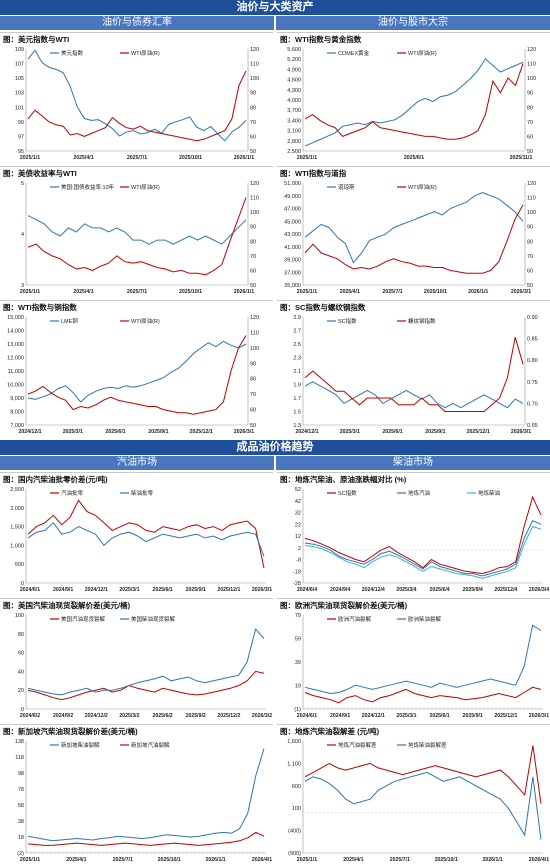 Image resolution: width=550 pixels, height=867 pixels. What do you see at coordinates (292, 235) in the screenshot?
I see `y-tick-label-left: 43,000` at bounding box center [292, 235].